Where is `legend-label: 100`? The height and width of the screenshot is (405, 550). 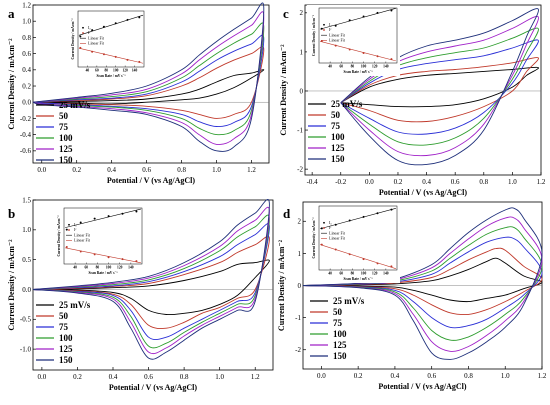
legend-label: 100 is located at coordinates (338, 137).